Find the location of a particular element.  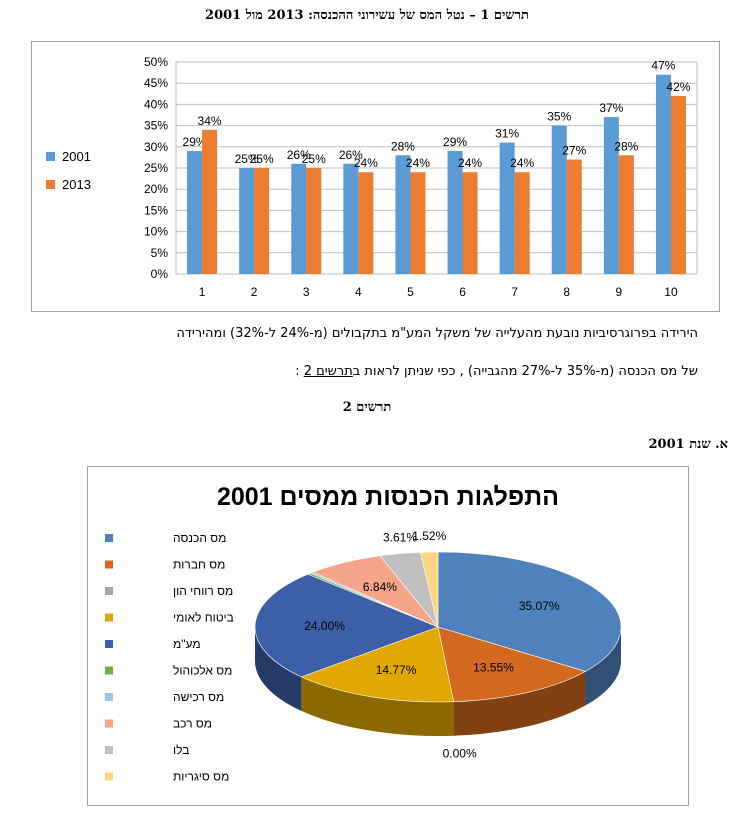

legend-swatch-2001 is located at coordinates (50, 156).